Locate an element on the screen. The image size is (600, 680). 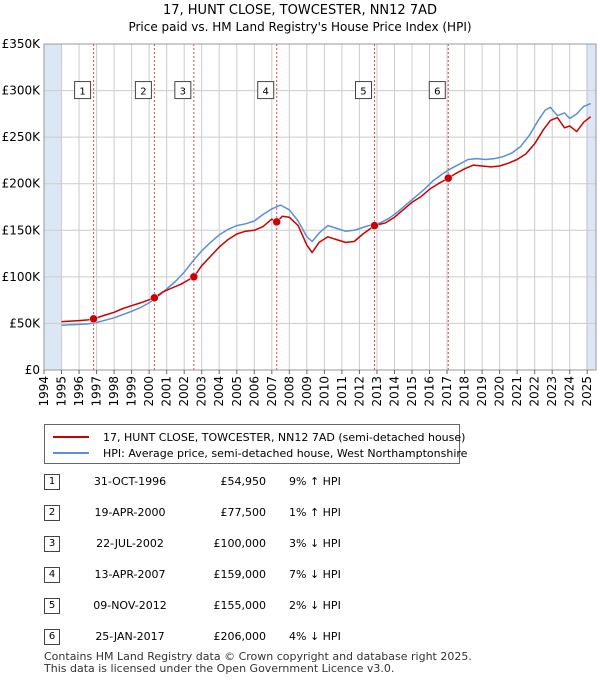
x-tick-label: 1998 is located at coordinates (114, 391).